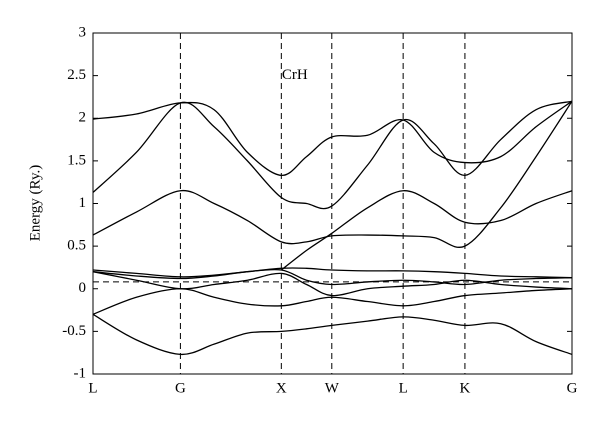 This screenshot has height=429, width=600. Describe the element at coordinates (295, 75) in the screenshot. I see `annotation: CrH` at that location.